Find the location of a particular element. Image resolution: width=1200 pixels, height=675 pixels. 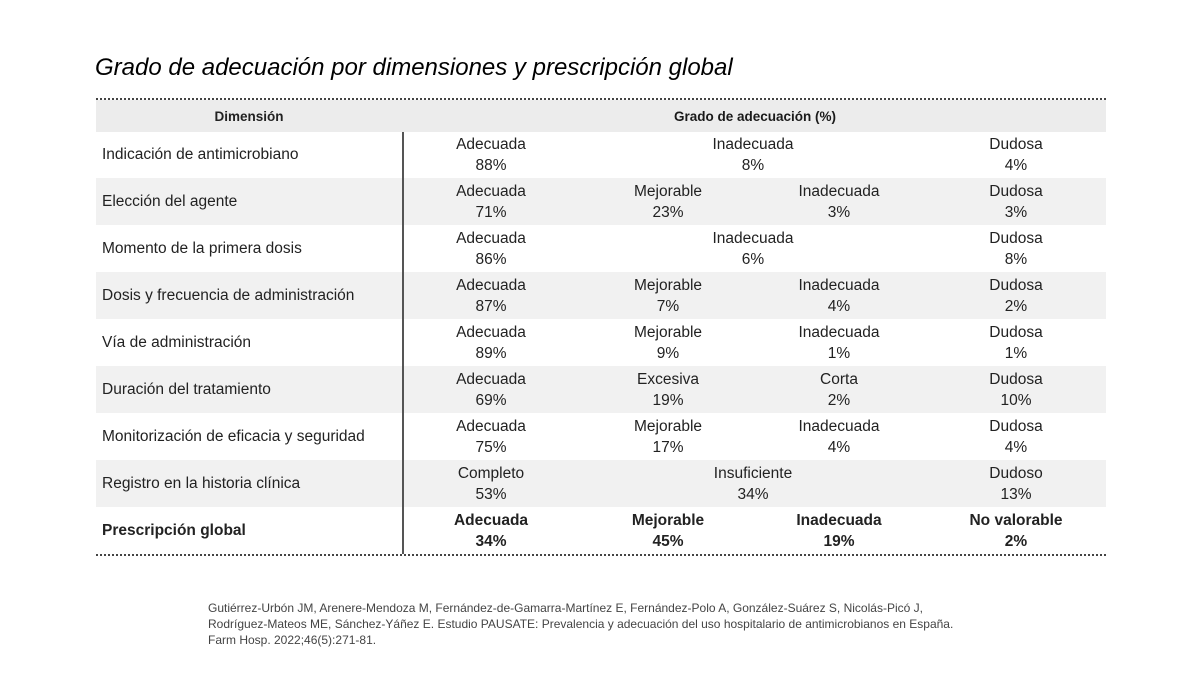

table-header-row: Dimensión Grado de adecuación (%) is located at coordinates (601, 116).